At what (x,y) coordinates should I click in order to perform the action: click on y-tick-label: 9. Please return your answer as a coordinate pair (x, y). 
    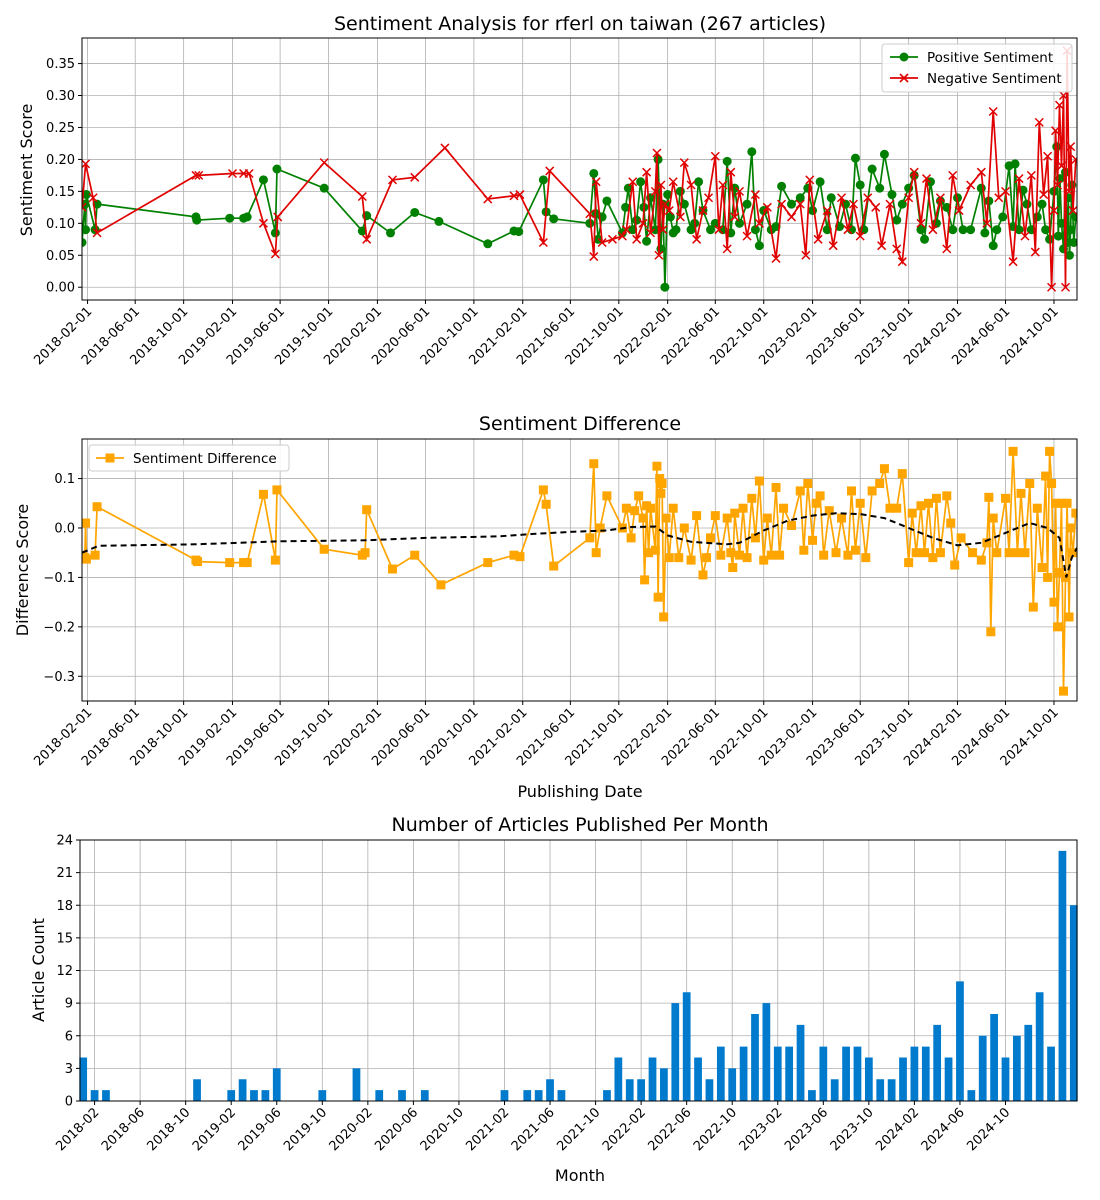
    Looking at the image, I should click on (69, 1004).